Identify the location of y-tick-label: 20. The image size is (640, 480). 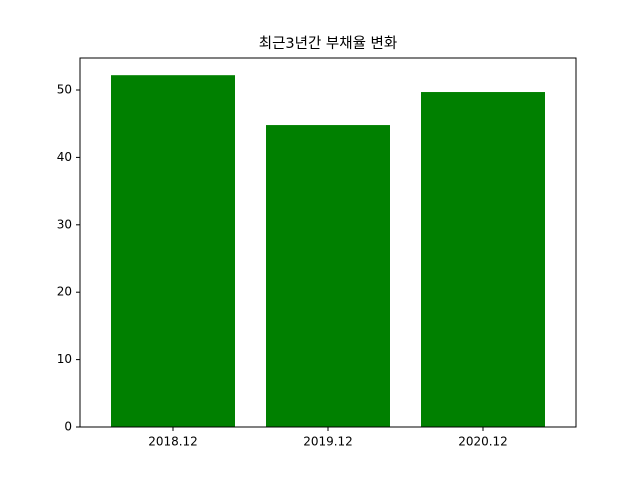
(64, 292).